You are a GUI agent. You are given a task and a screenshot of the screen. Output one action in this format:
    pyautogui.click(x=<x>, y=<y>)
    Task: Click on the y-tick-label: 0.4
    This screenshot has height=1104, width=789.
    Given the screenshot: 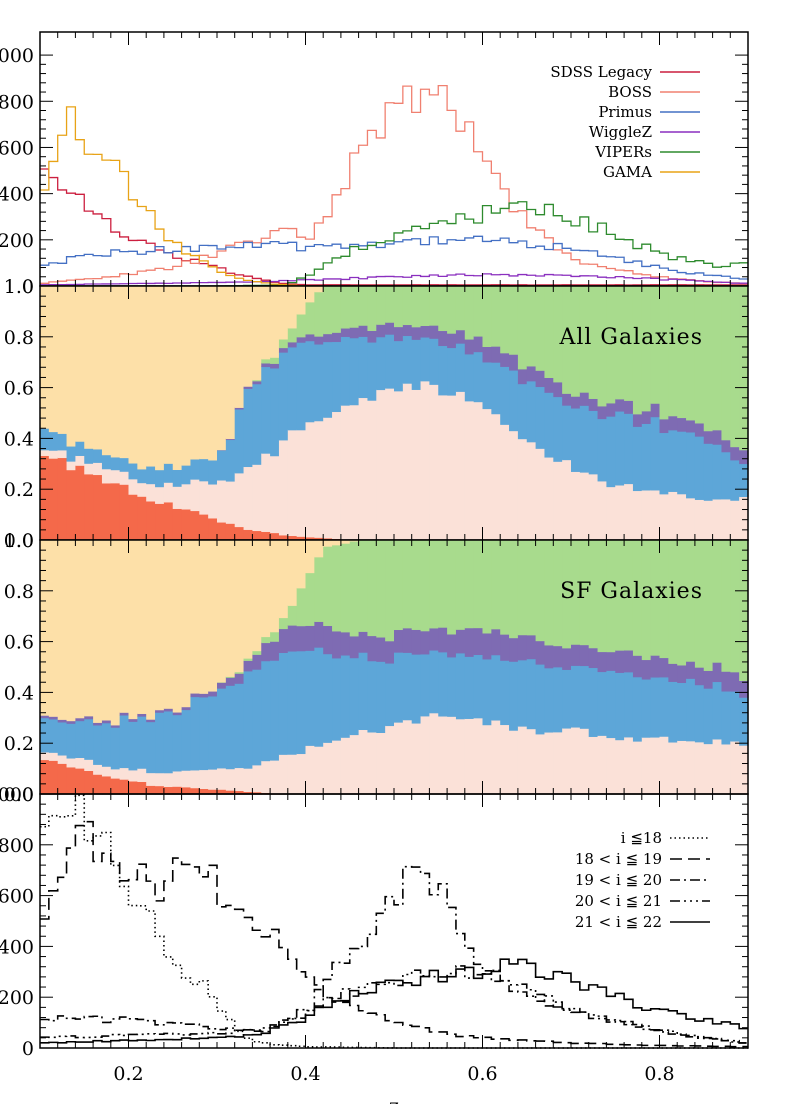 What is the action you would take?
    pyautogui.click(x=19, y=693)
    